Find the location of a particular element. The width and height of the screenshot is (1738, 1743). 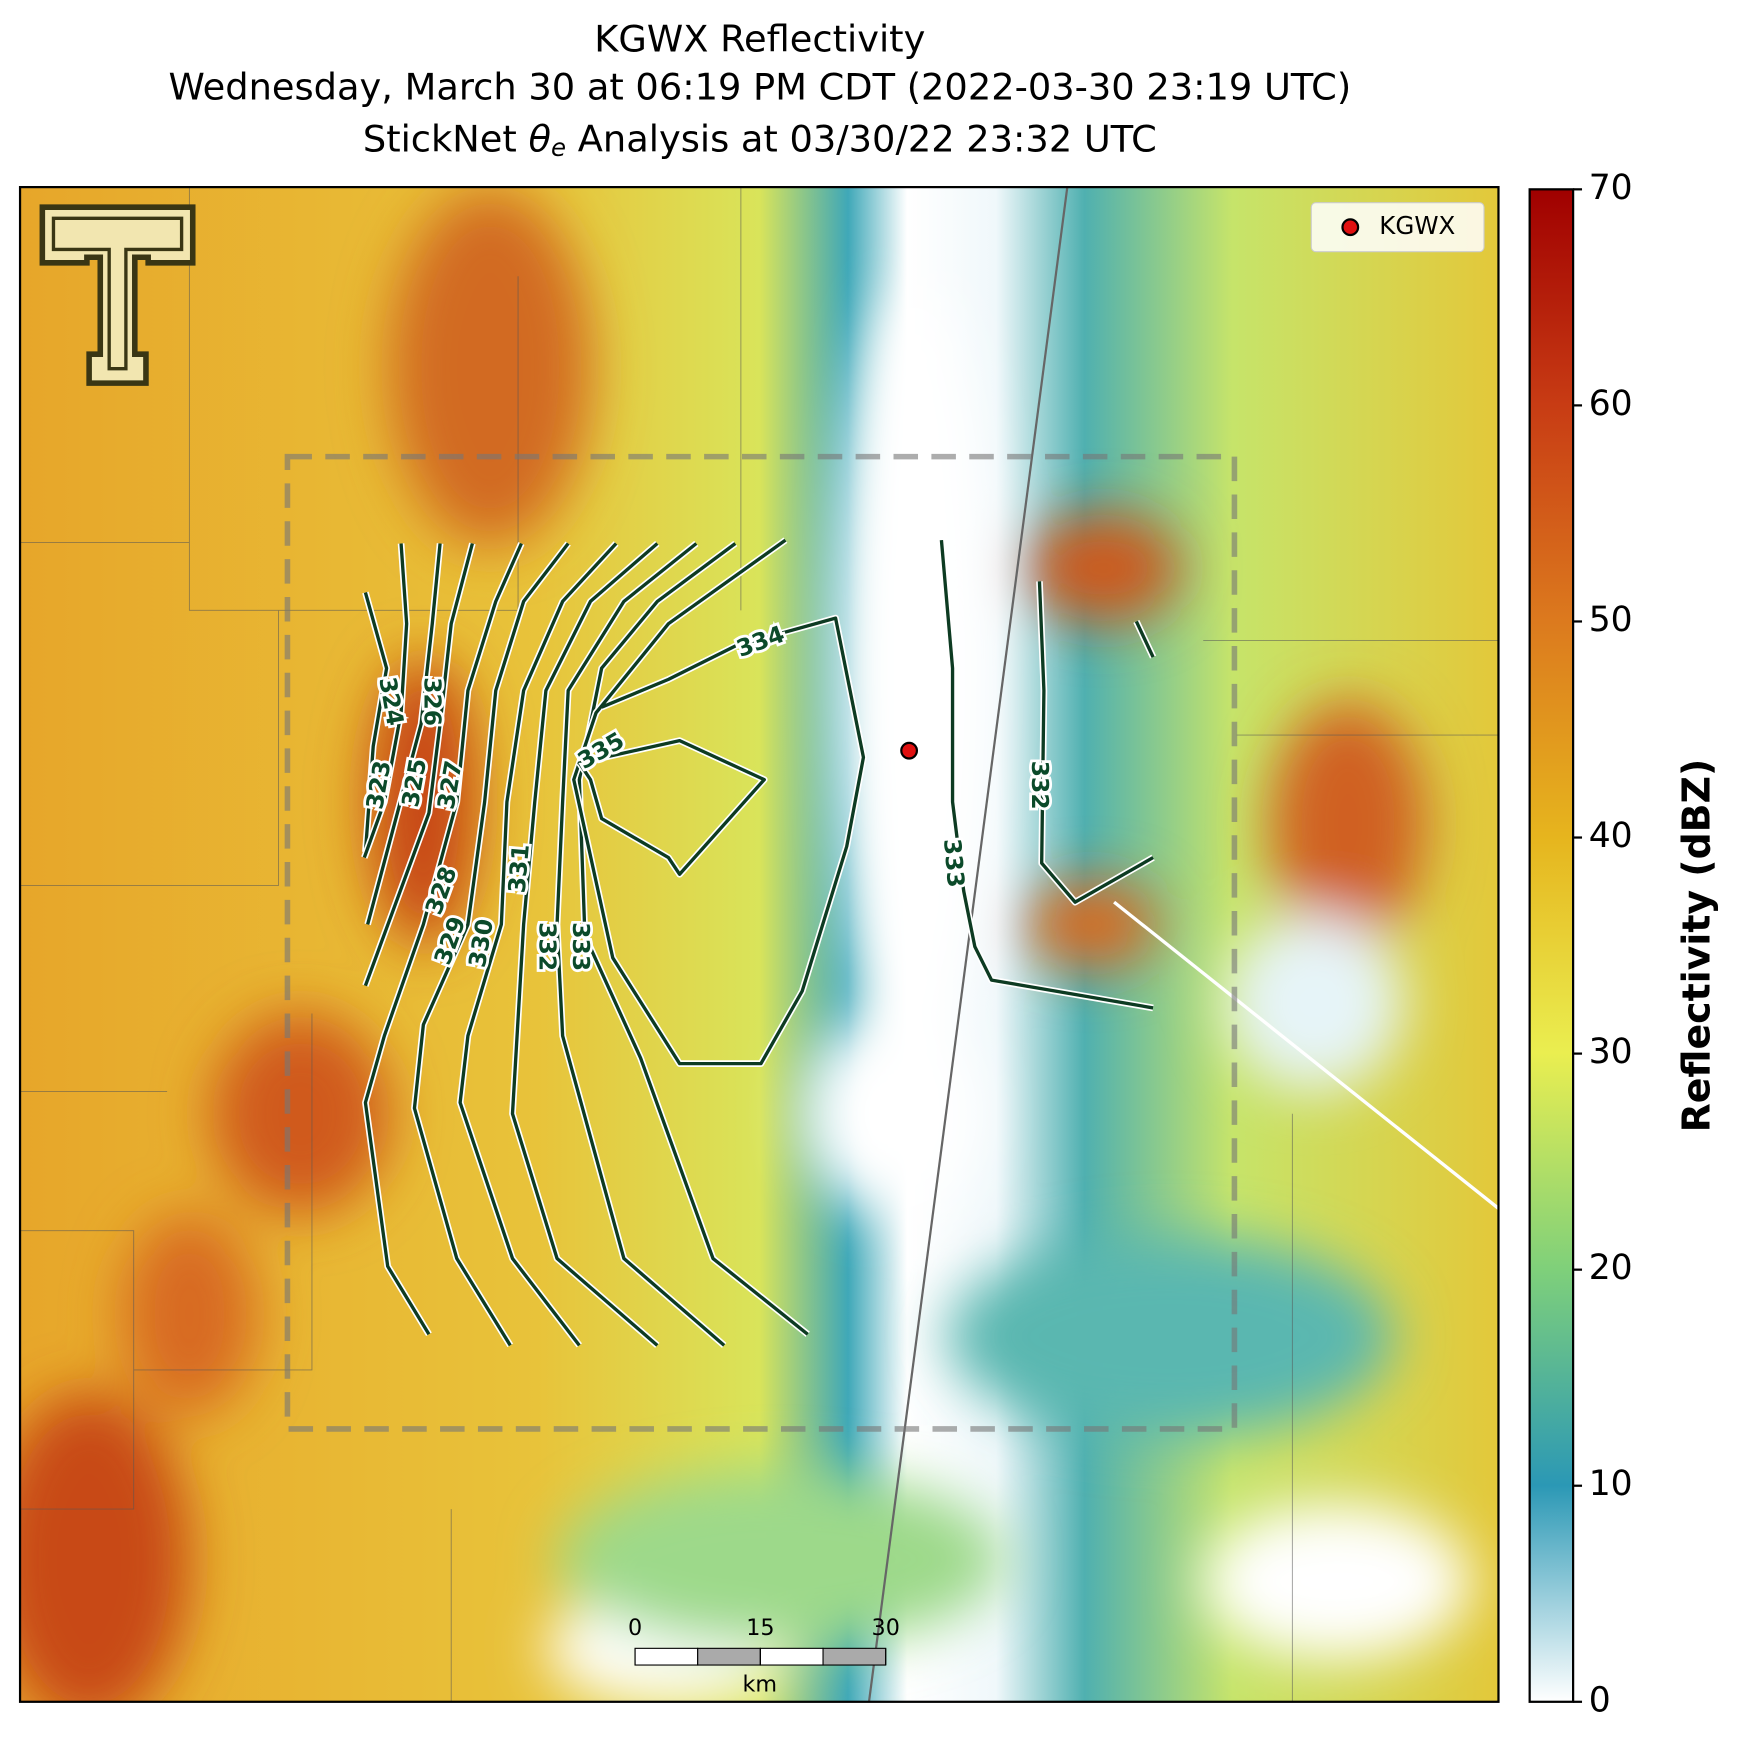

title-line: KGWX Reflectivity is located at coordinates (759, 39).